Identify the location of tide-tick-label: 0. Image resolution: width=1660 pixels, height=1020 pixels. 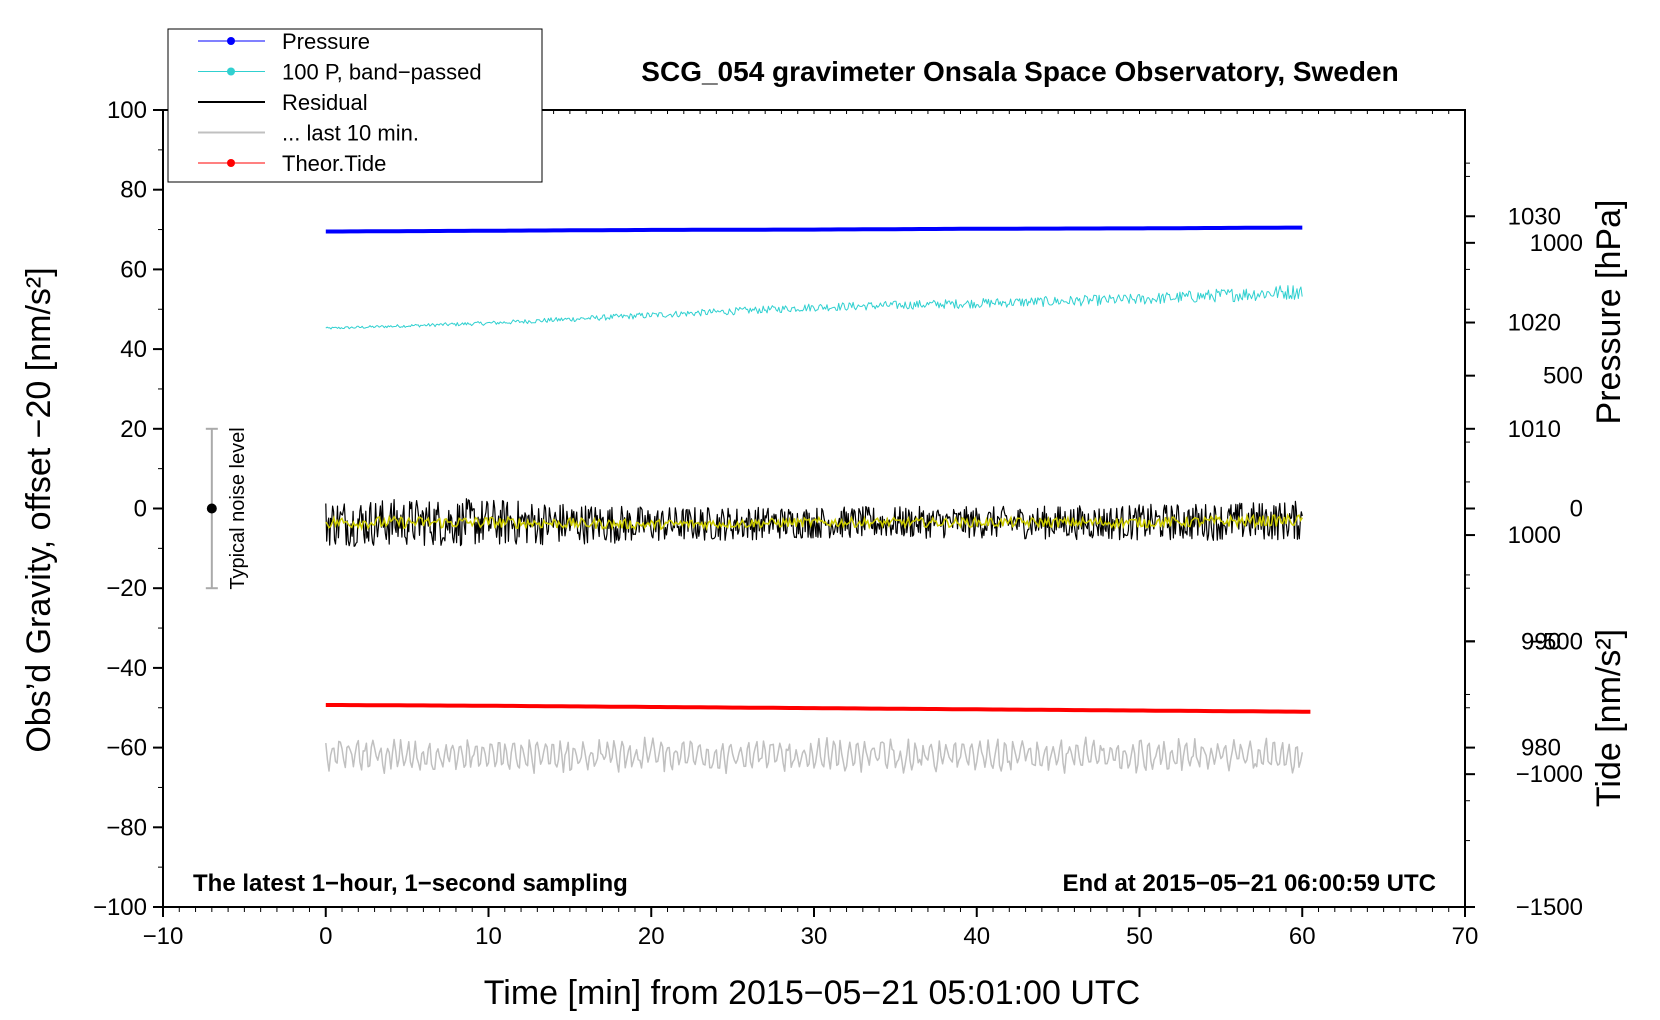
(1576, 509).